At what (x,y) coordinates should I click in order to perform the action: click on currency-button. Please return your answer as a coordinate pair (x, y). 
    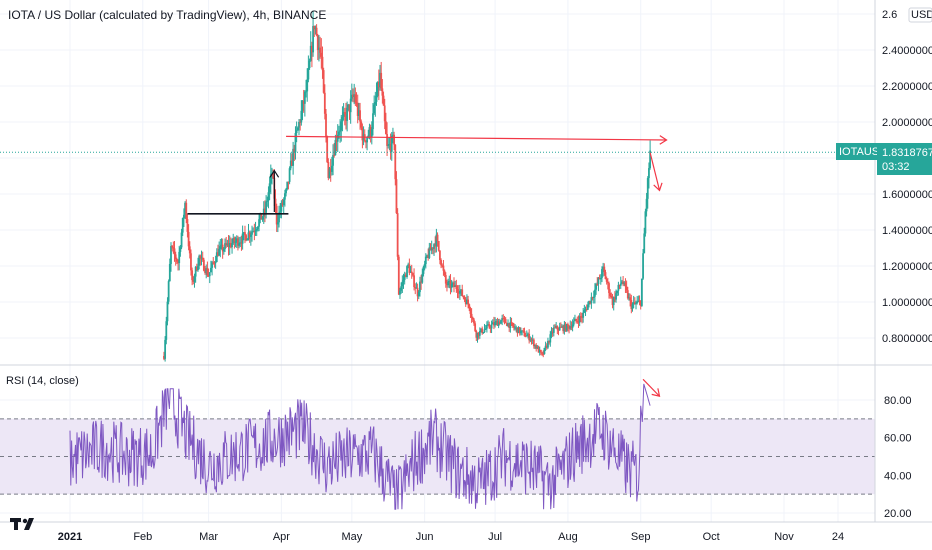
    Looking at the image, I should click on (920, 15).